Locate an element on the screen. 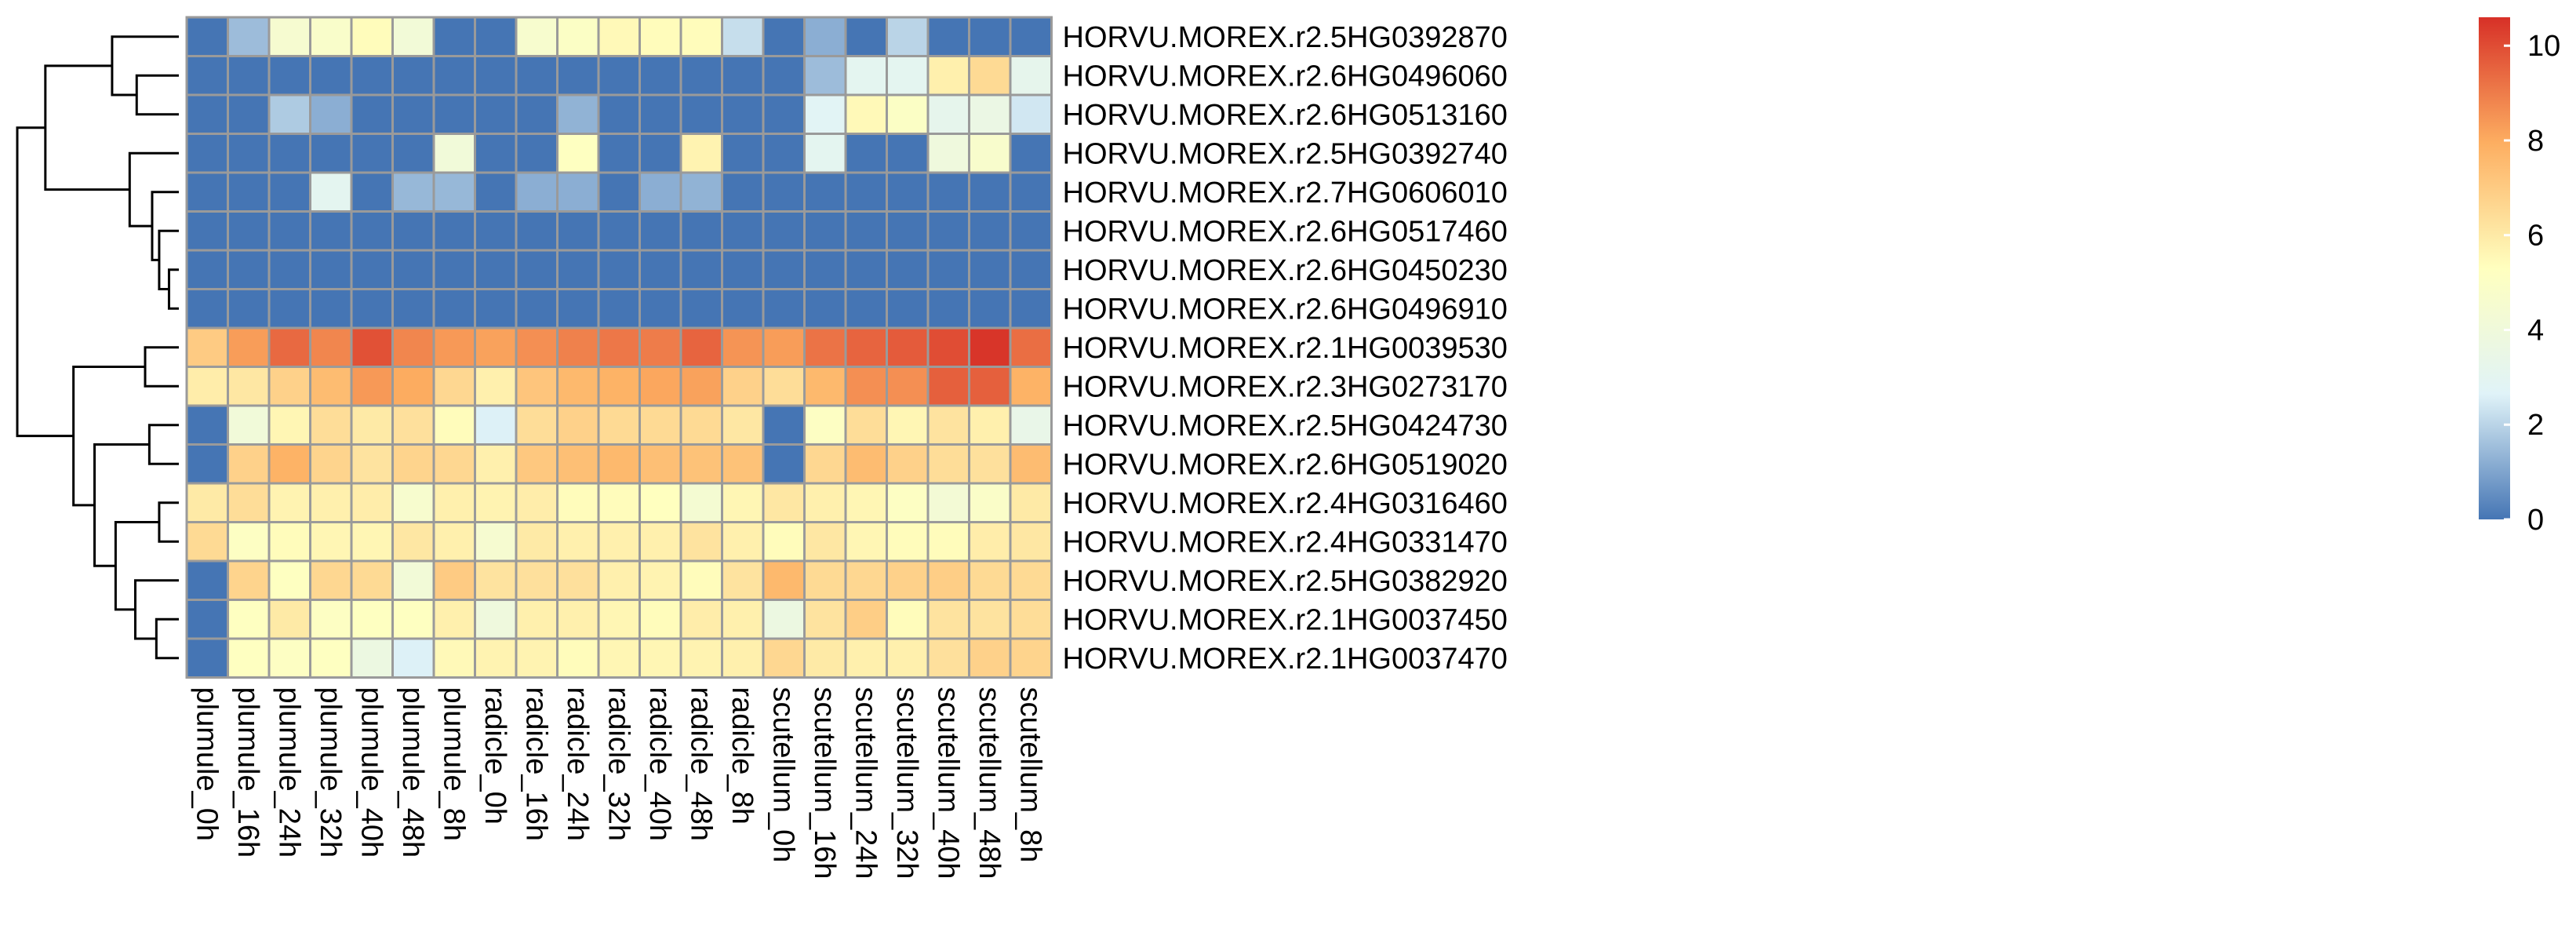  row-dendrogram is located at coordinates (97, 347).